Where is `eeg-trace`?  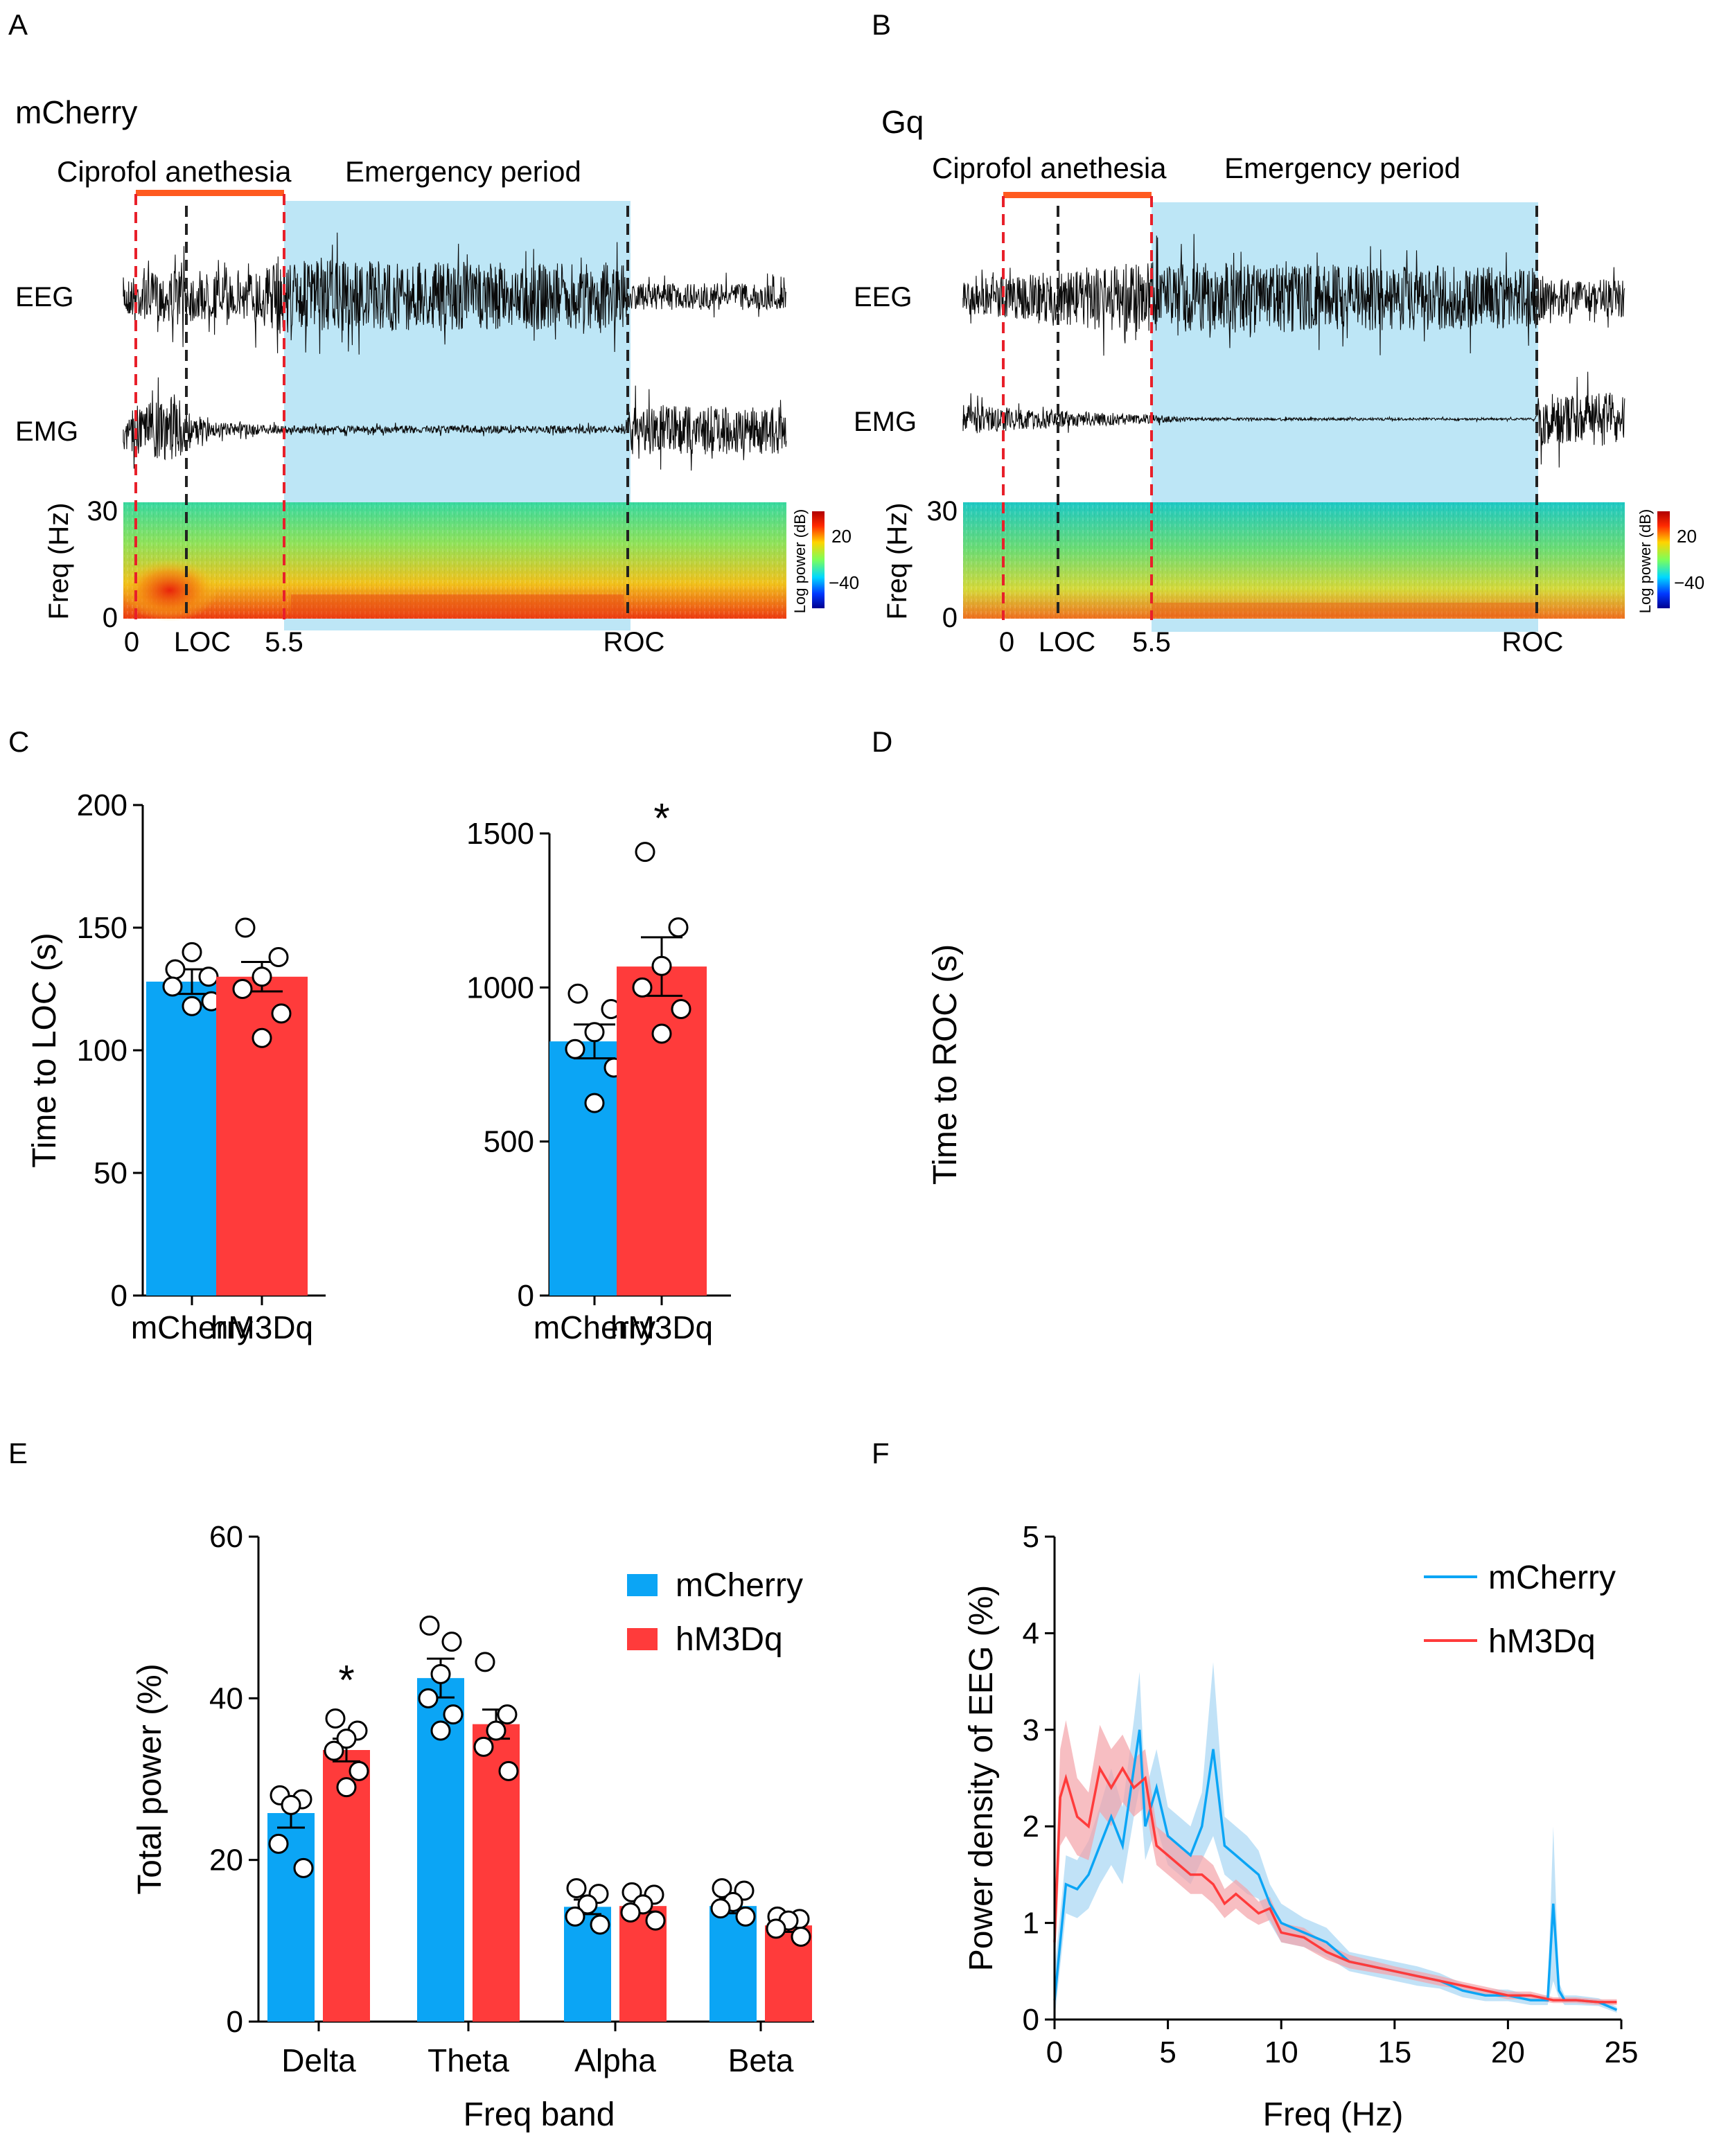
eeg-trace is located at coordinates (455, 293).